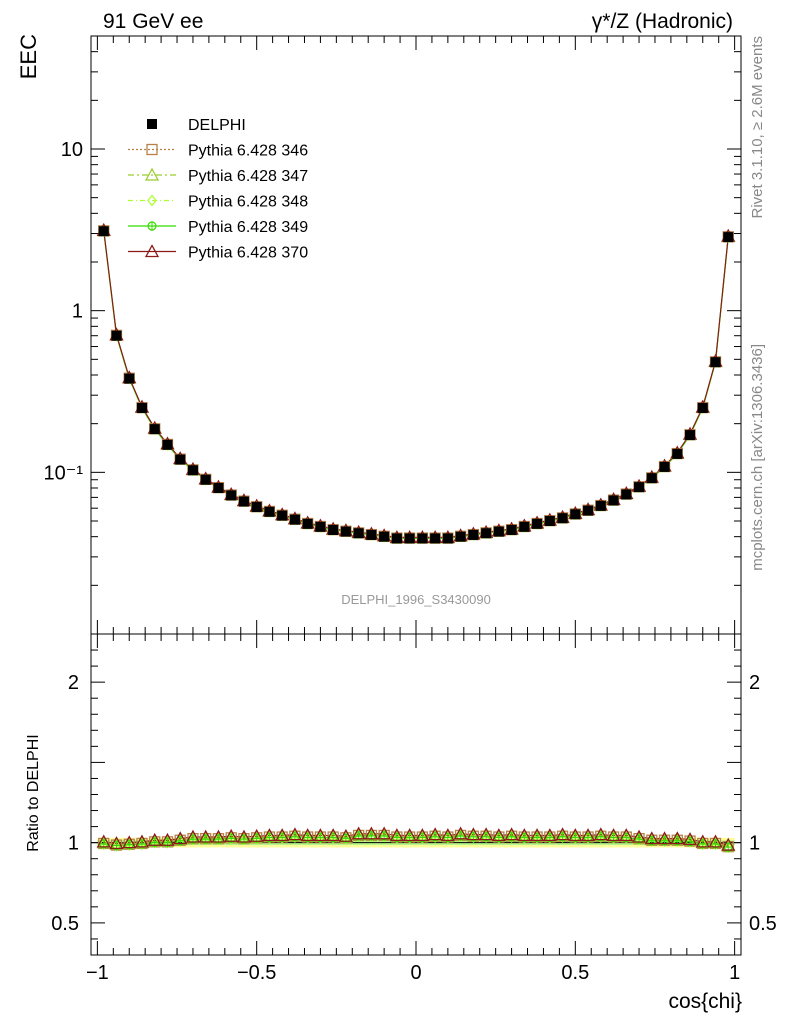 Image resolution: width=786 pixels, height=1024 pixels. Describe the element at coordinates (248, 176) in the screenshot. I see `legend-label: Pythia 6.428 347` at that location.